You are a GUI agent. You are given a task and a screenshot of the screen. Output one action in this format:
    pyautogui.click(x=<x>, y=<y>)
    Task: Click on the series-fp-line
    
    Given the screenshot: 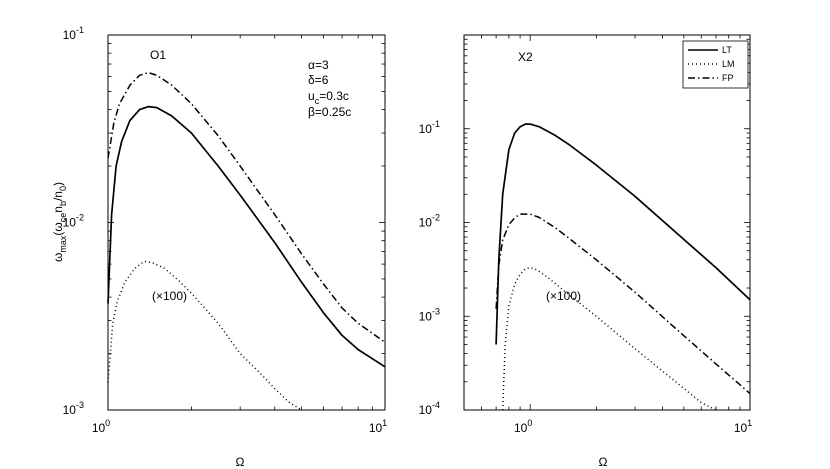 What is the action you would take?
    pyautogui.click(x=623, y=304)
    